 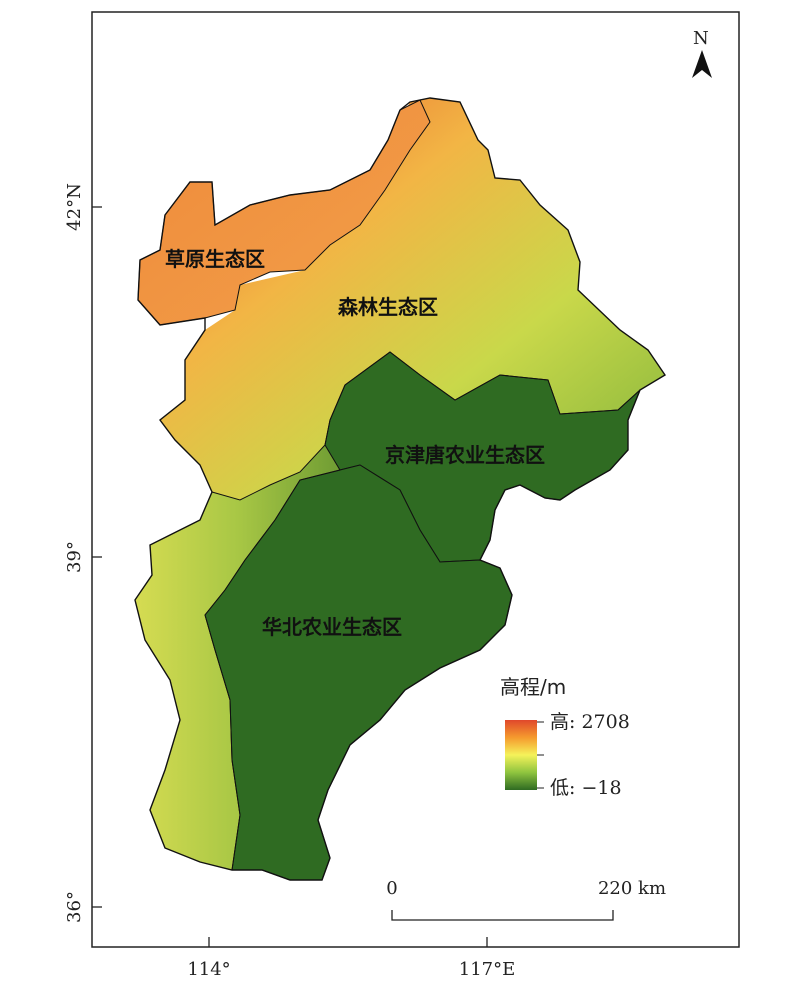 What do you see at coordinates (388, 307) in the screenshot?
I see `forest-region-label: 森林生态区` at bounding box center [388, 307].